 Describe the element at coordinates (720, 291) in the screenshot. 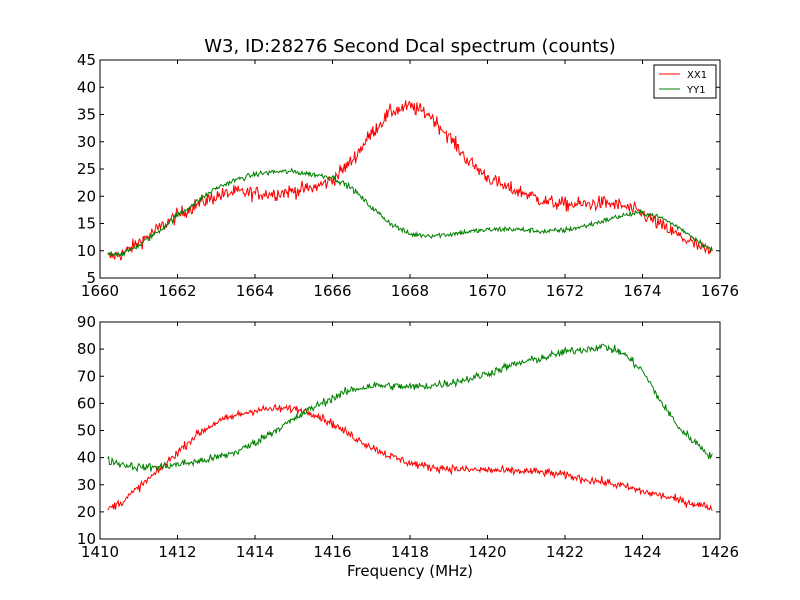

I see `x-tick-label: 1676` at that location.